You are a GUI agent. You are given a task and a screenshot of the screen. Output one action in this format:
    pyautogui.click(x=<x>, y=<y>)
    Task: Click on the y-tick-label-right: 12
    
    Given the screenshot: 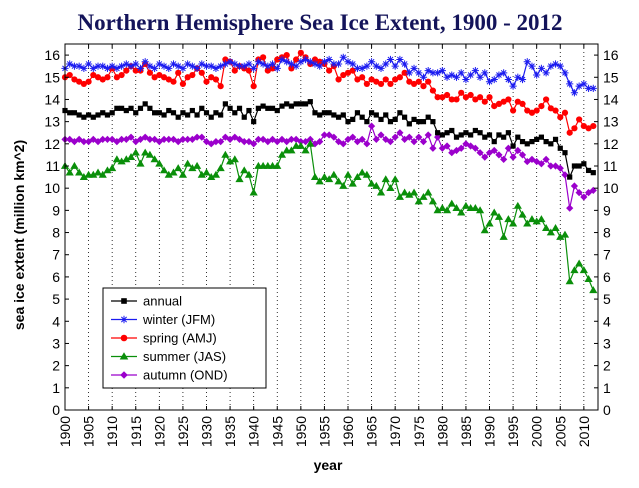 What is the action you would take?
    pyautogui.click(x=611, y=144)
    